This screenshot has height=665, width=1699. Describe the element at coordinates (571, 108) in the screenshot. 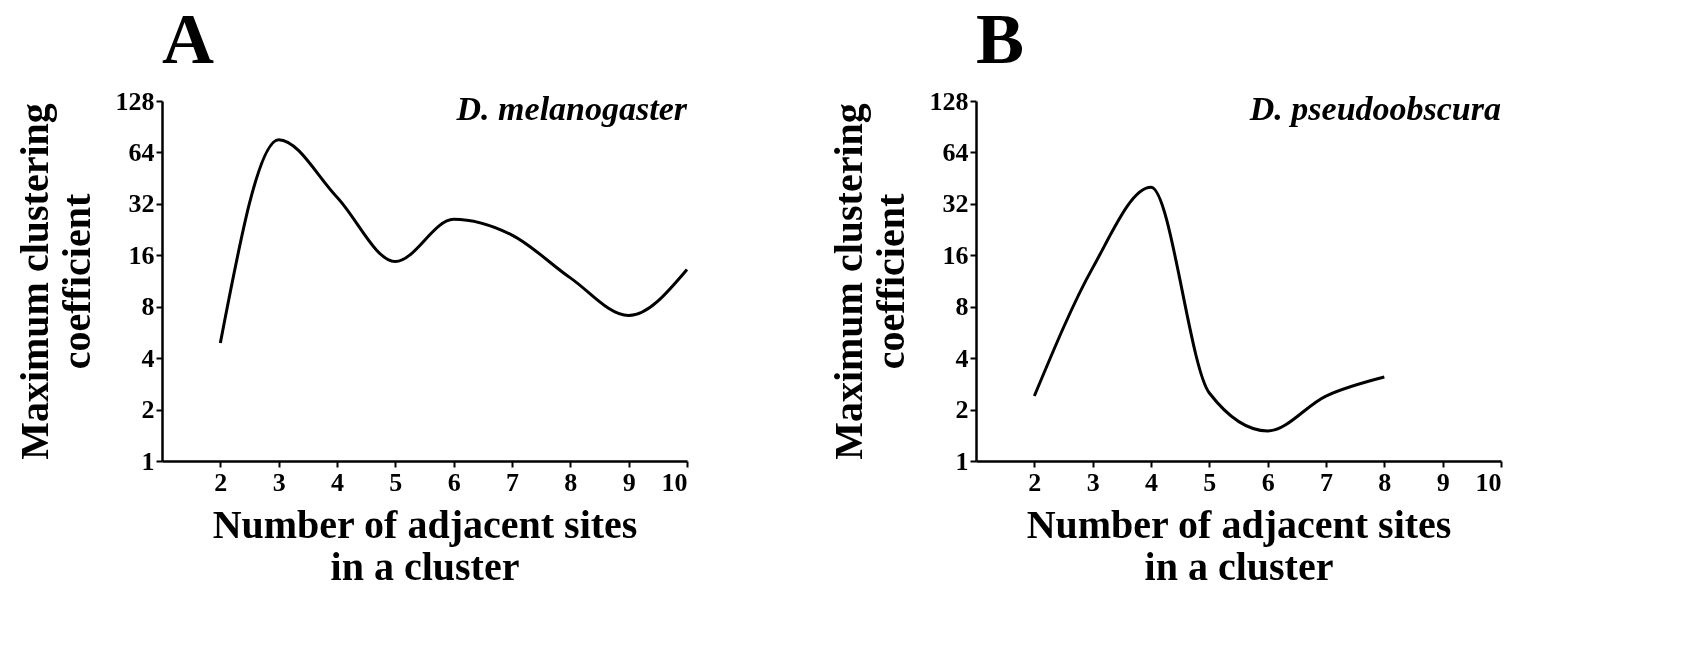

I see `annotation: D. melanogaster` at that location.